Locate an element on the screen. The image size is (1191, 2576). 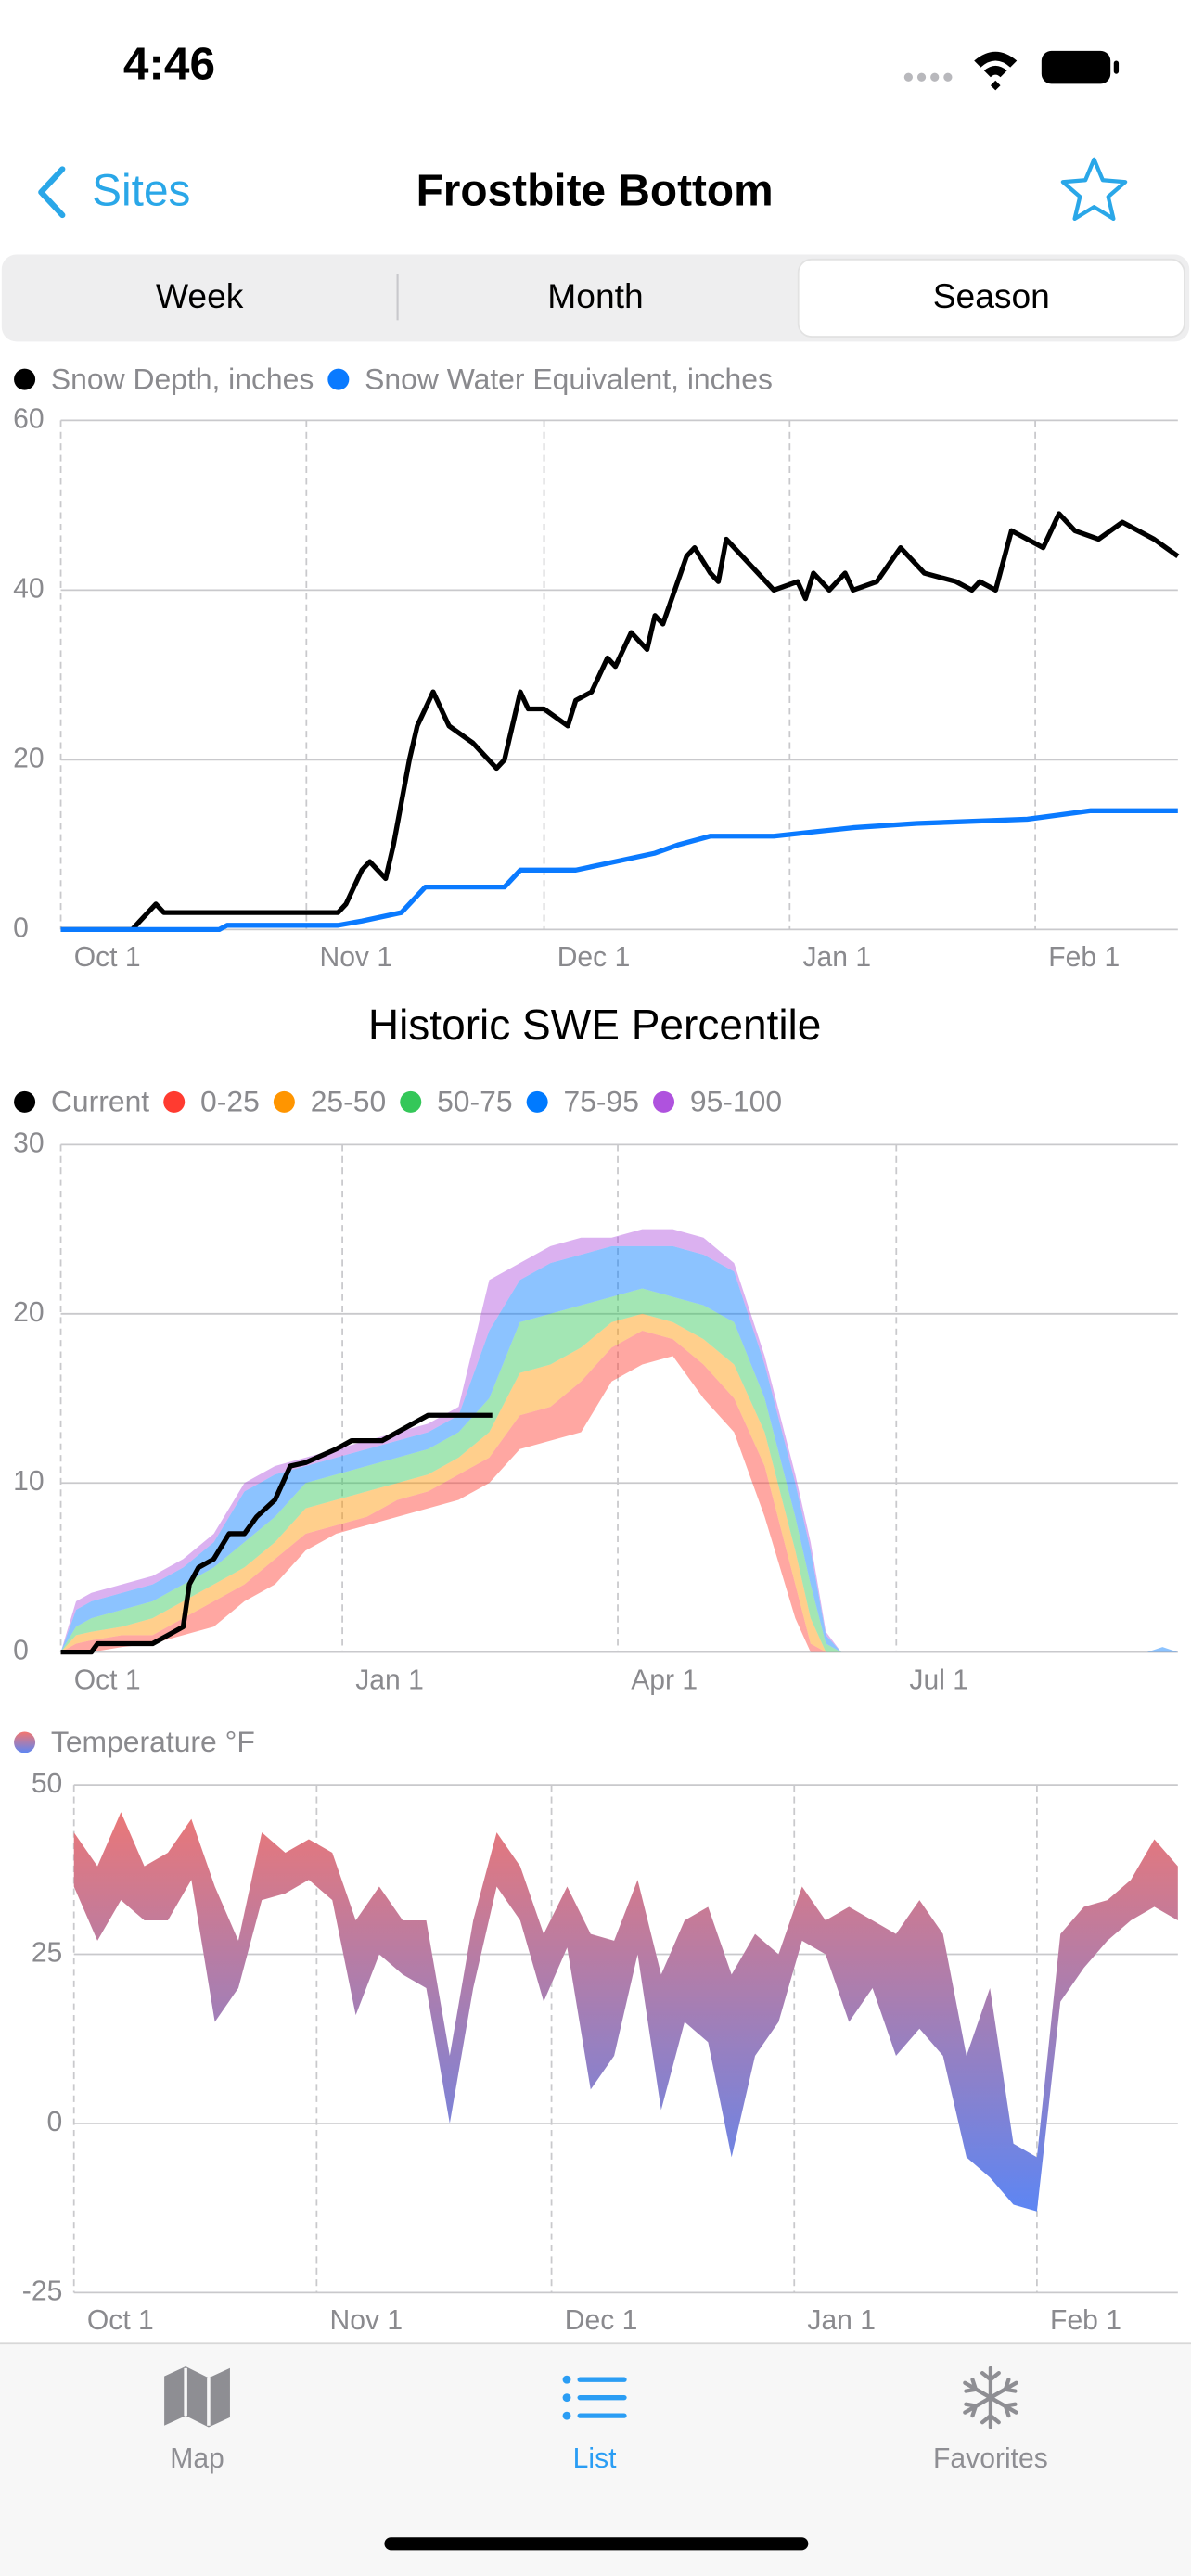
segment-label: Season is located at coordinates (992, 296).